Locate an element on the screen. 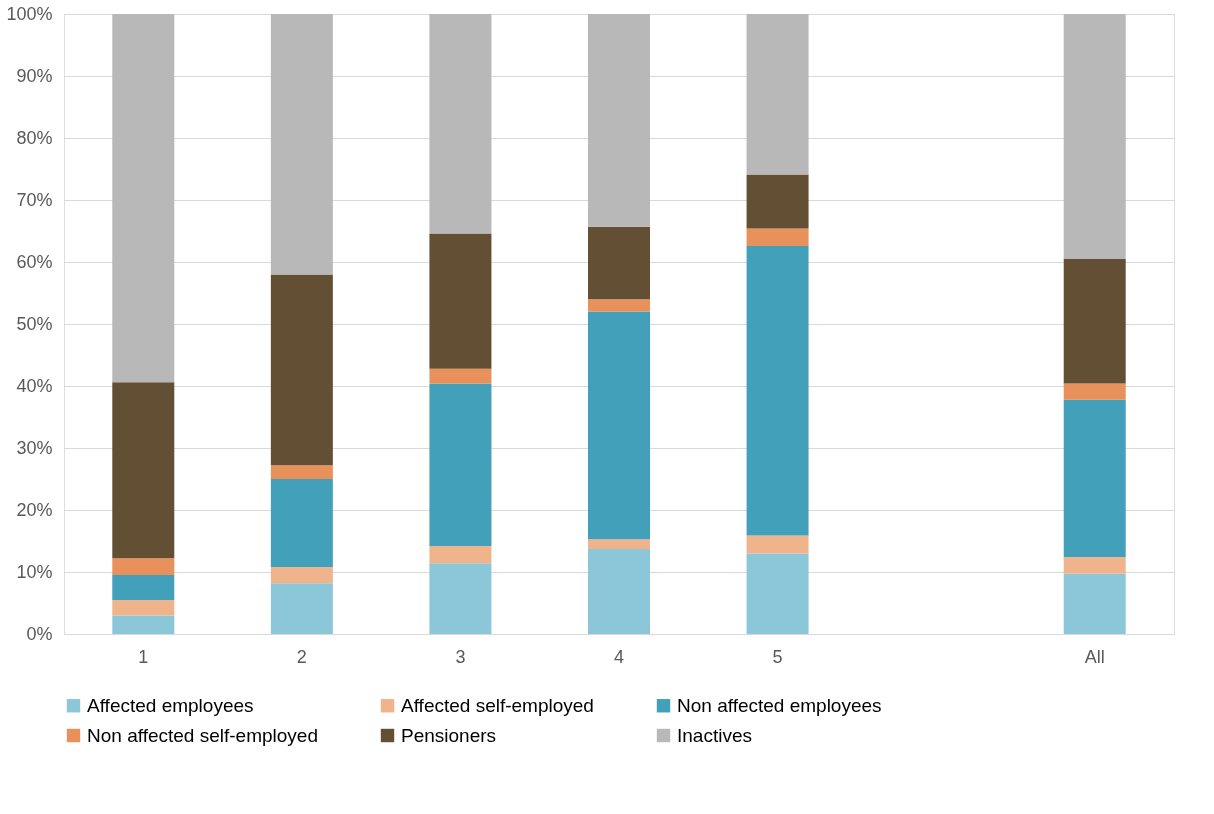 The width and height of the screenshot is (1214, 814). legend-label: Pensioners is located at coordinates (449, 735).